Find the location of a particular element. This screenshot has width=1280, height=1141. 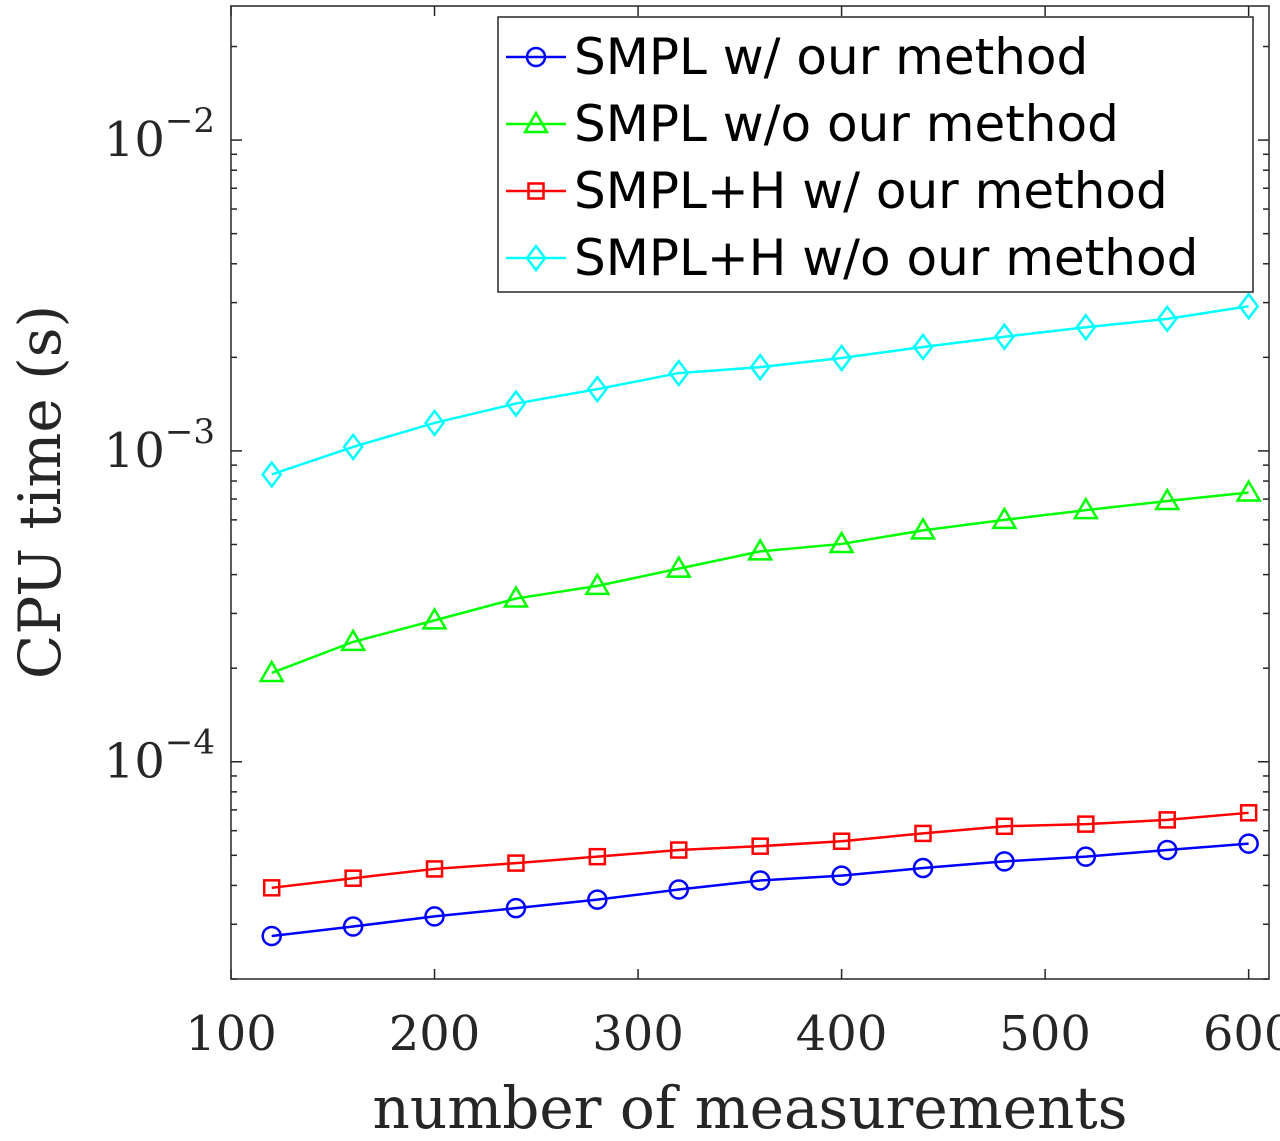

x-tick-label: 100 is located at coordinates (231, 1034).